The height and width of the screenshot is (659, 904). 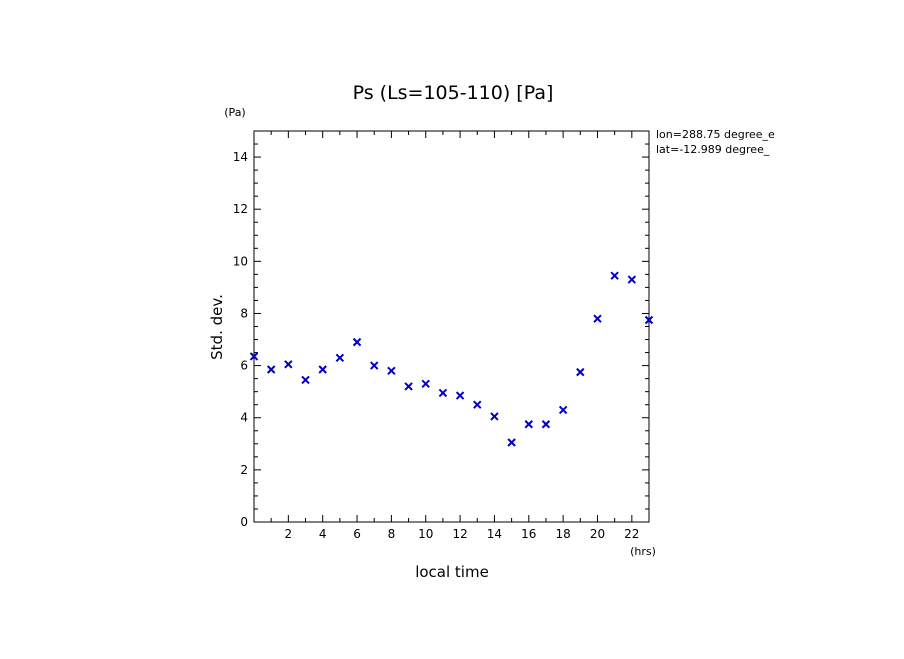 I want to click on x-tick-label: 14, so click(x=494, y=534).